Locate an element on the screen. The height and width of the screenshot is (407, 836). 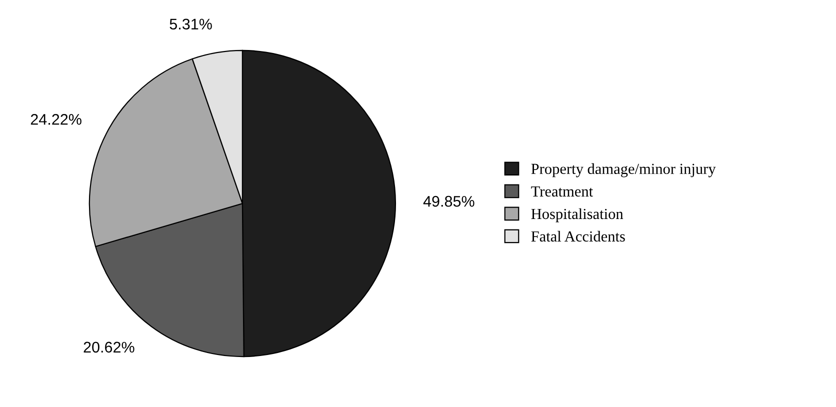
data-label: 49.85% is located at coordinates (448, 201).